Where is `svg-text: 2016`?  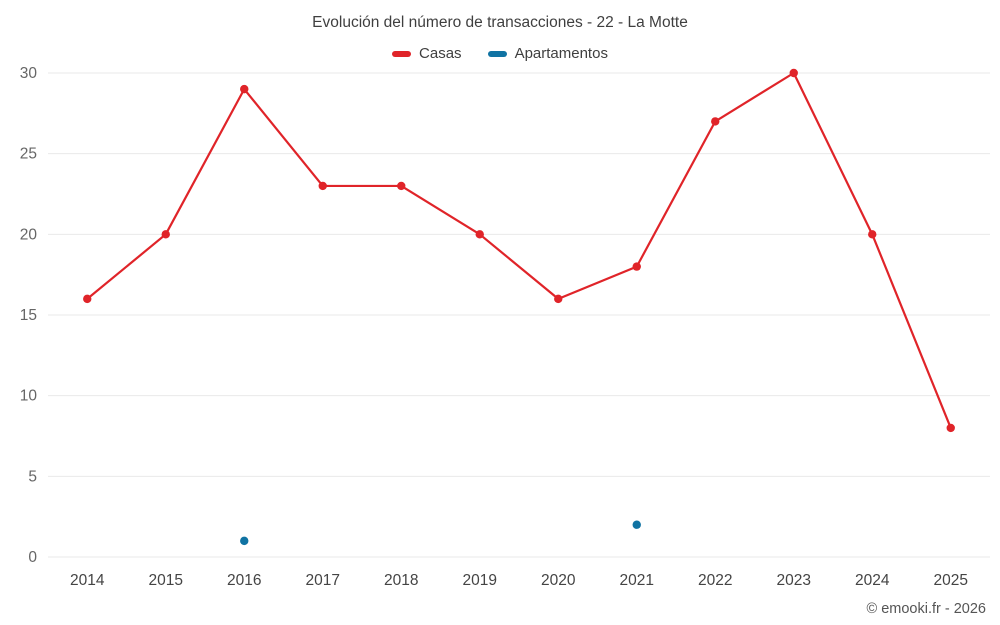
svg-text: 2016 is located at coordinates (244, 580).